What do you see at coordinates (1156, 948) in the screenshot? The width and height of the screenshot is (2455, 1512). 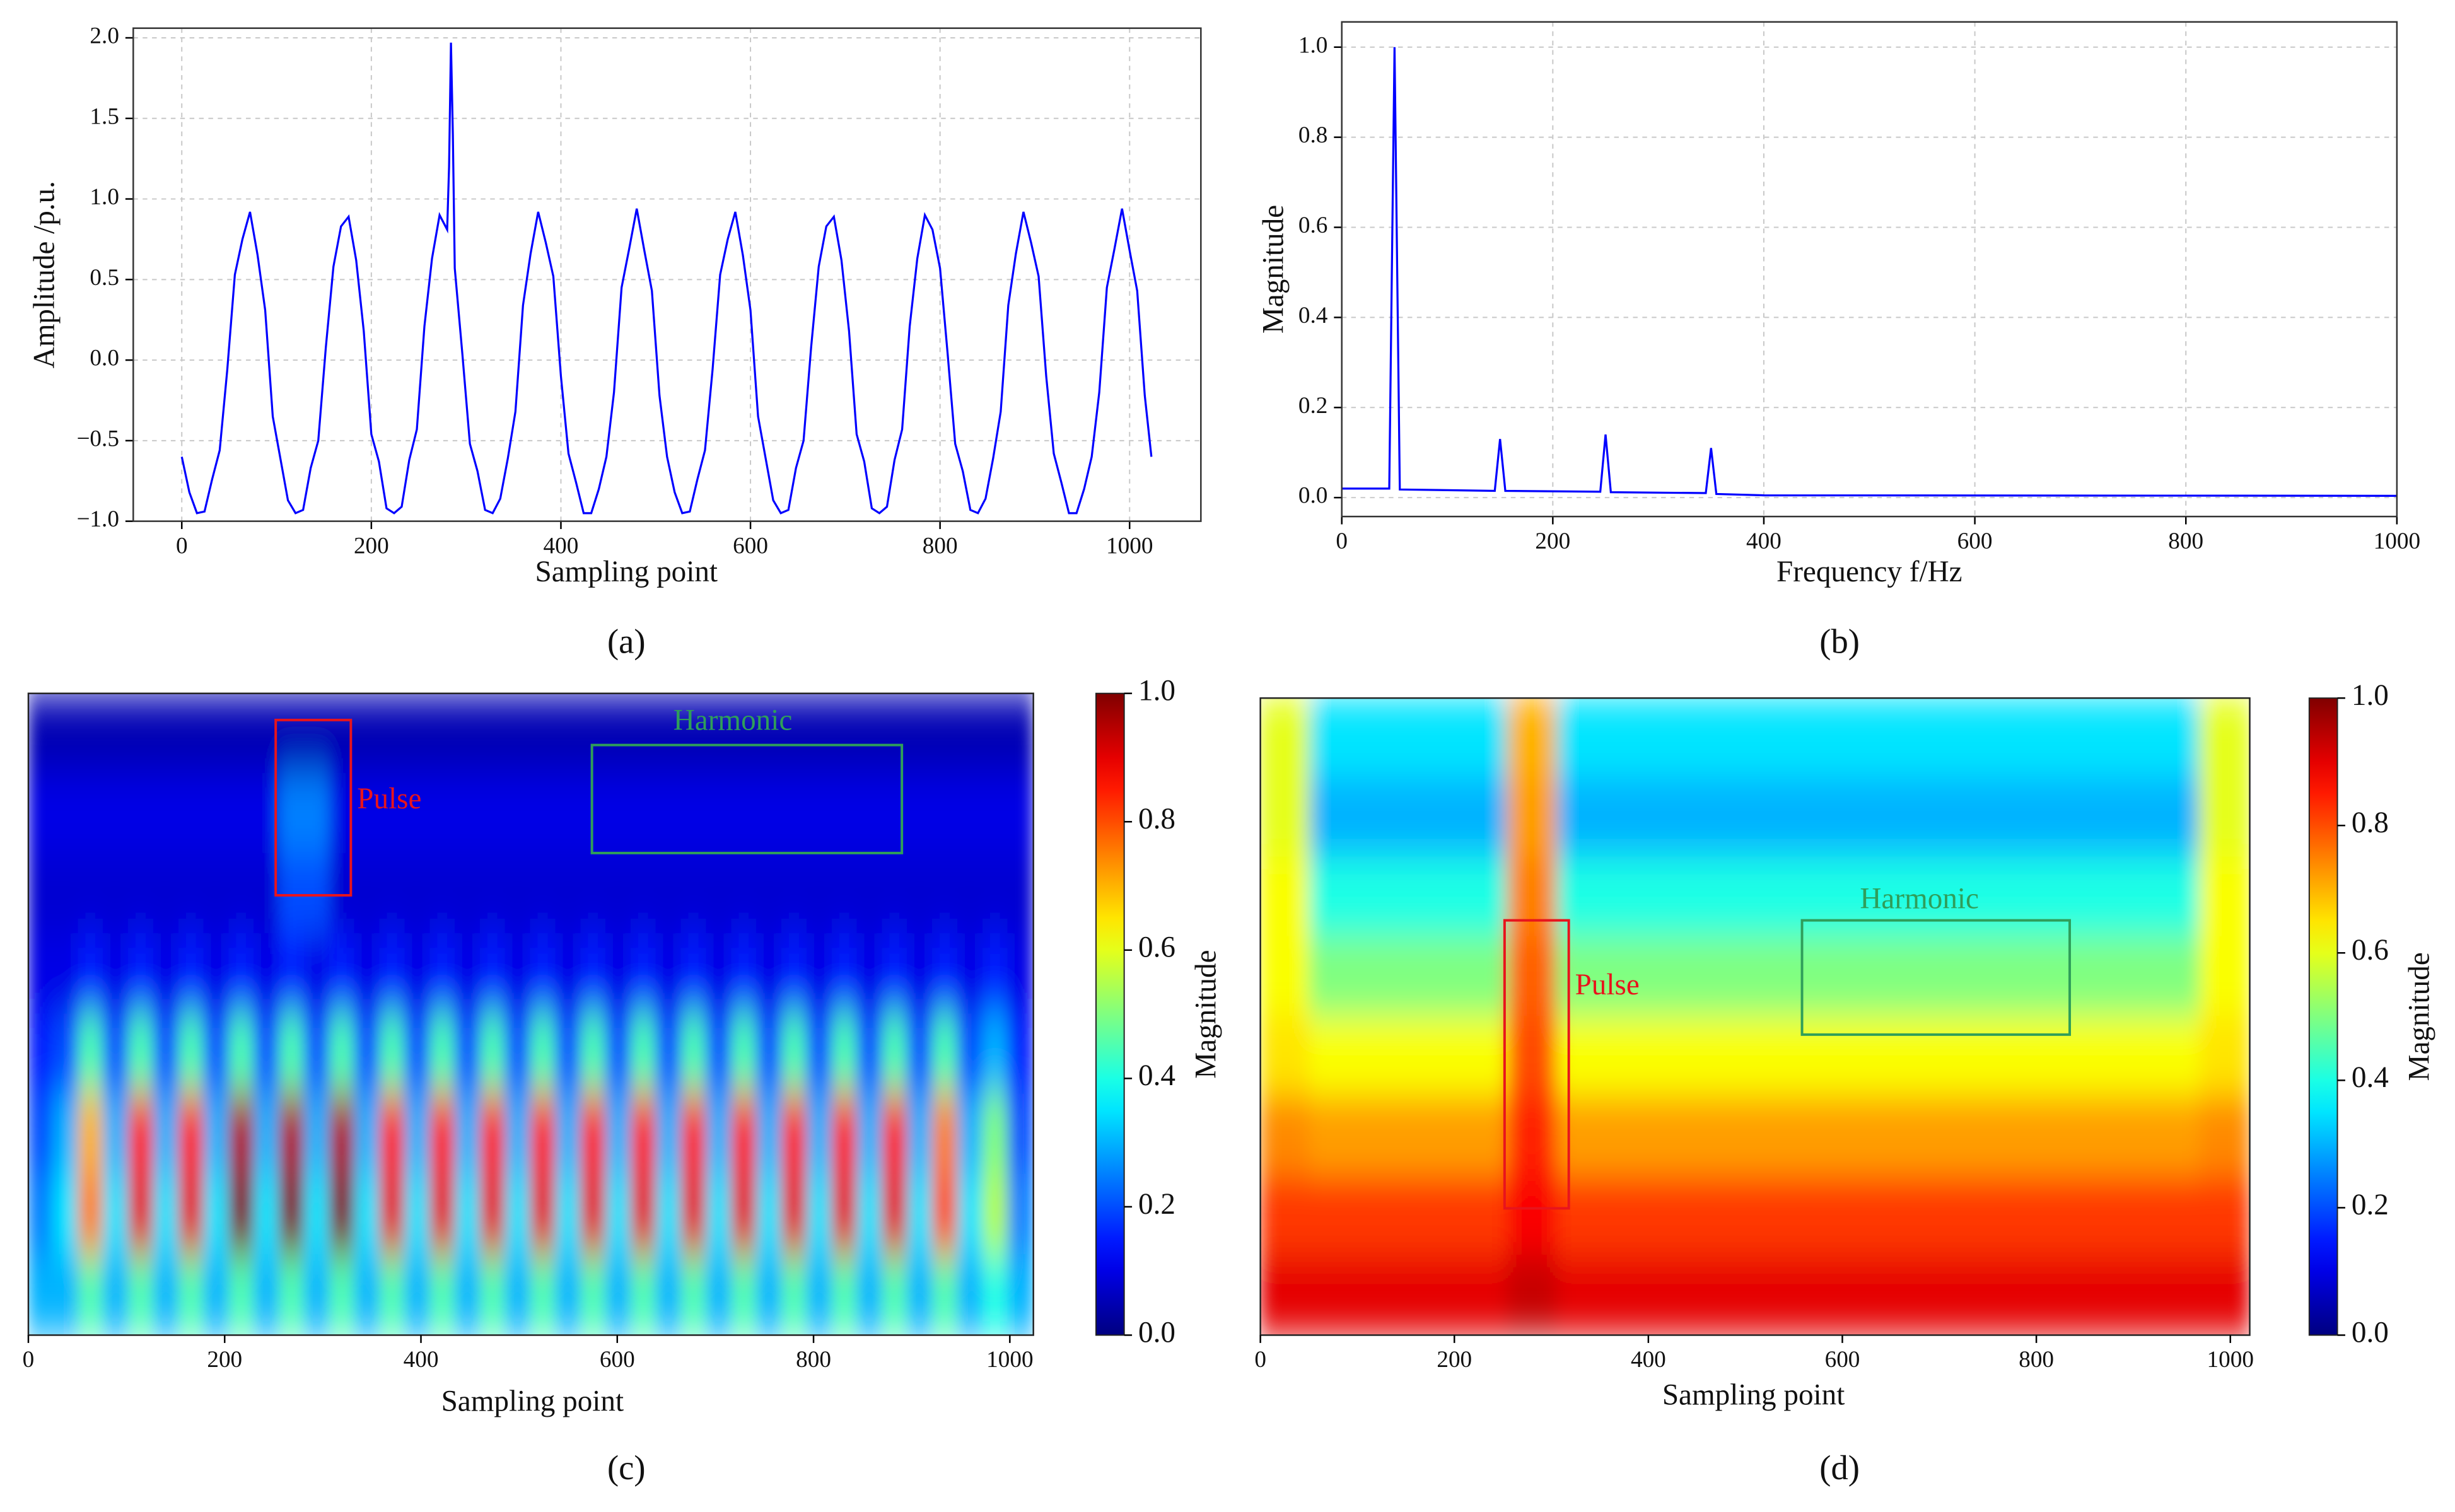 I see `colorbar-tick-label: 0.6` at bounding box center [1156, 948].